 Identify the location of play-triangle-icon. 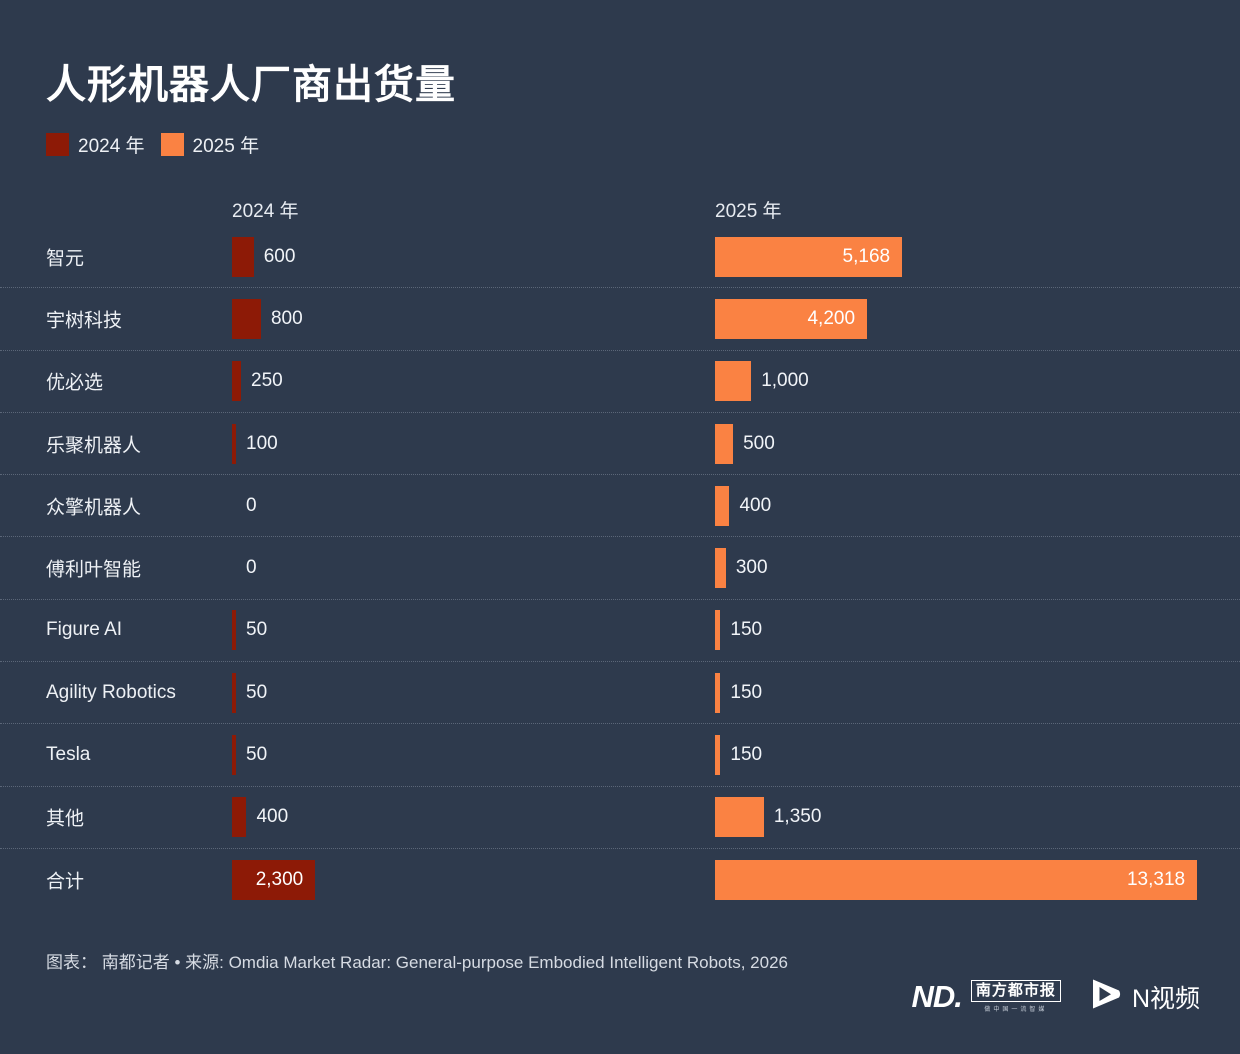
(1106, 996).